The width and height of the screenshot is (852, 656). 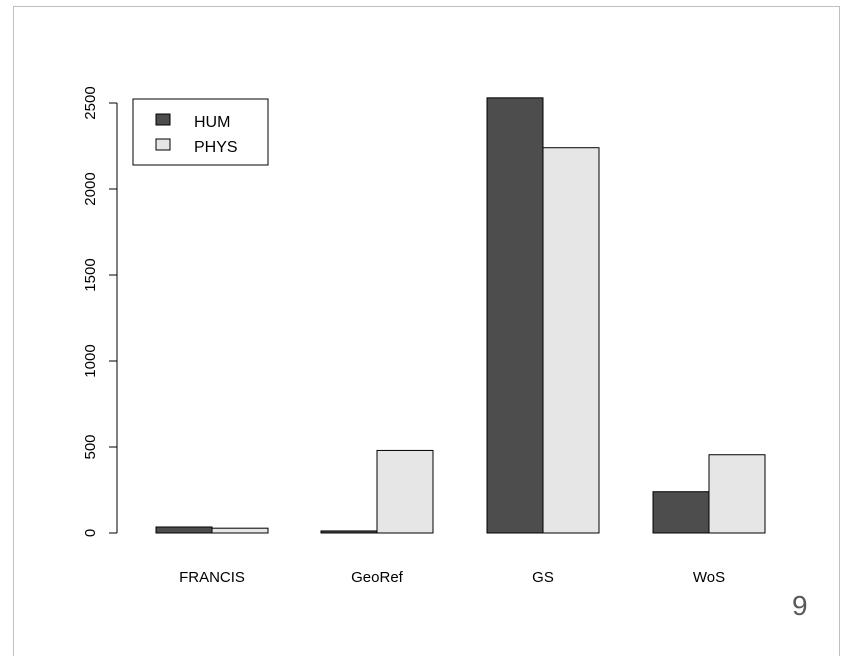 I want to click on y-axis: 0 500 1000 1500 2000 2500, so click(x=100, y=311).